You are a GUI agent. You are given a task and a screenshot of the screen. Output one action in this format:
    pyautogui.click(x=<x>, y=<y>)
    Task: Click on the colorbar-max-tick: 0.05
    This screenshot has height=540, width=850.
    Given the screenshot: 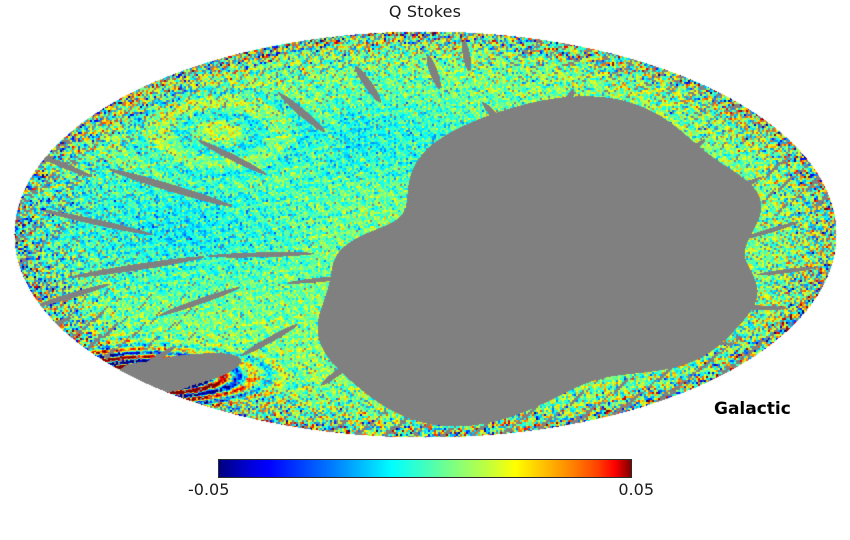 What is the action you would take?
    pyautogui.click(x=636, y=489)
    